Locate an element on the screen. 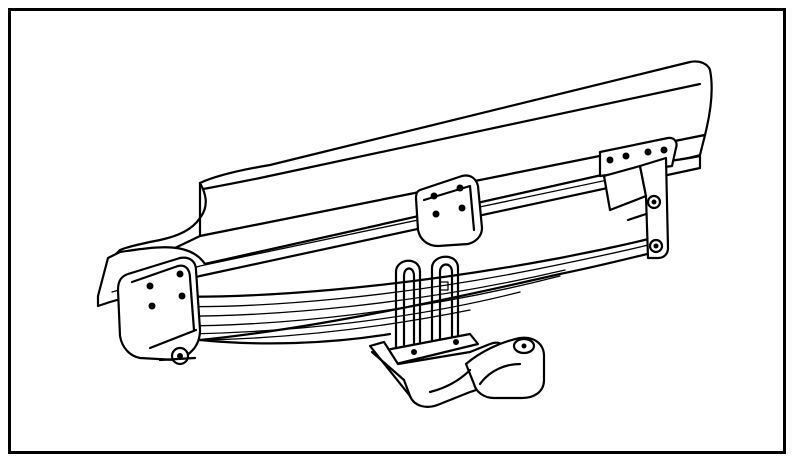 Image resolution: width=800 pixels, height=462 pixels. u-bolt-assembly is located at coordinates (432, 310).